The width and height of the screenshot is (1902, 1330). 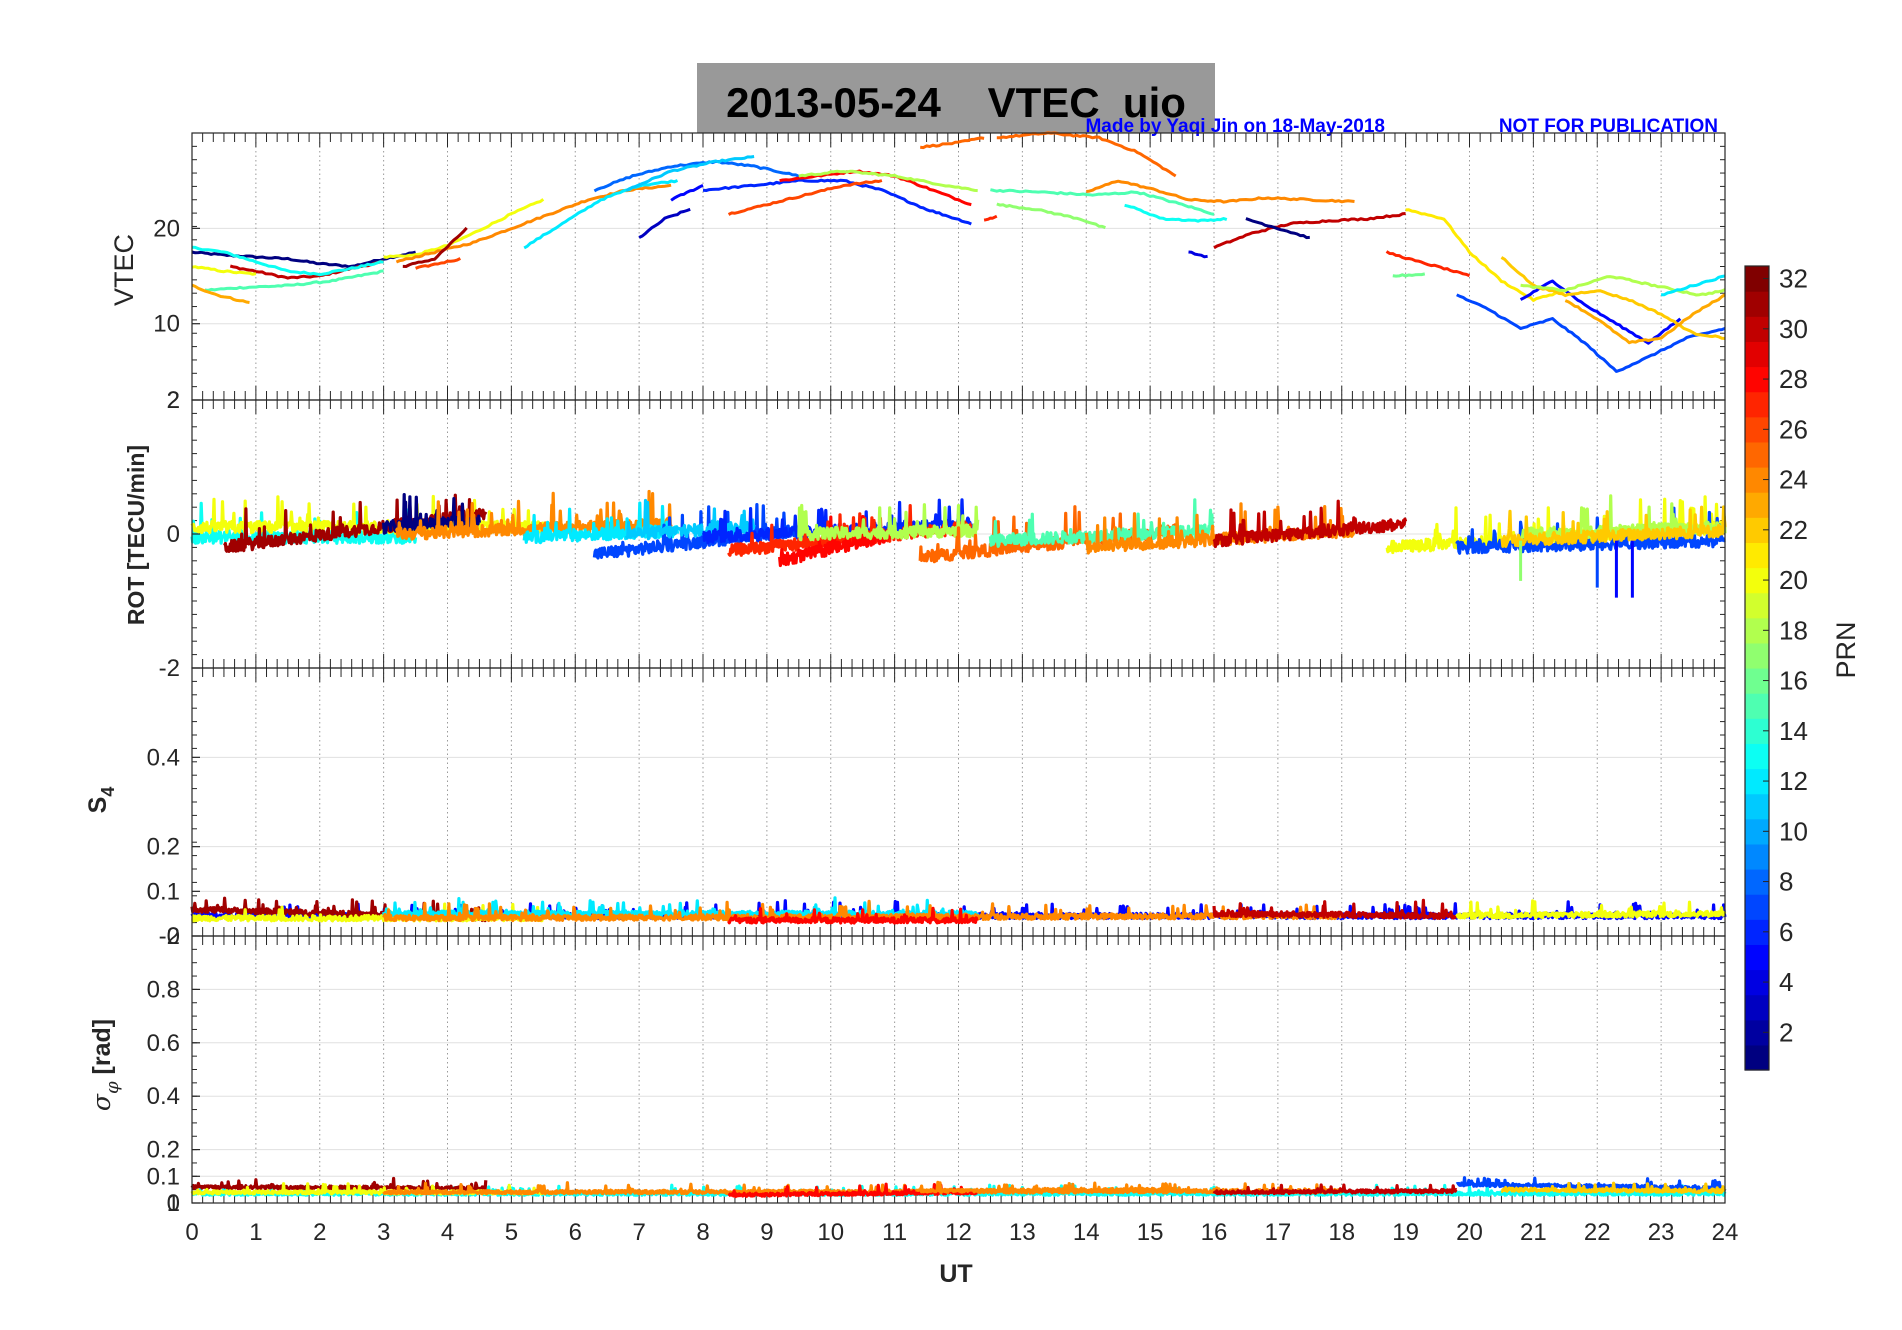 What do you see at coordinates (1725, 1232) in the screenshot?
I see `ut-xtick-label: 24` at bounding box center [1725, 1232].